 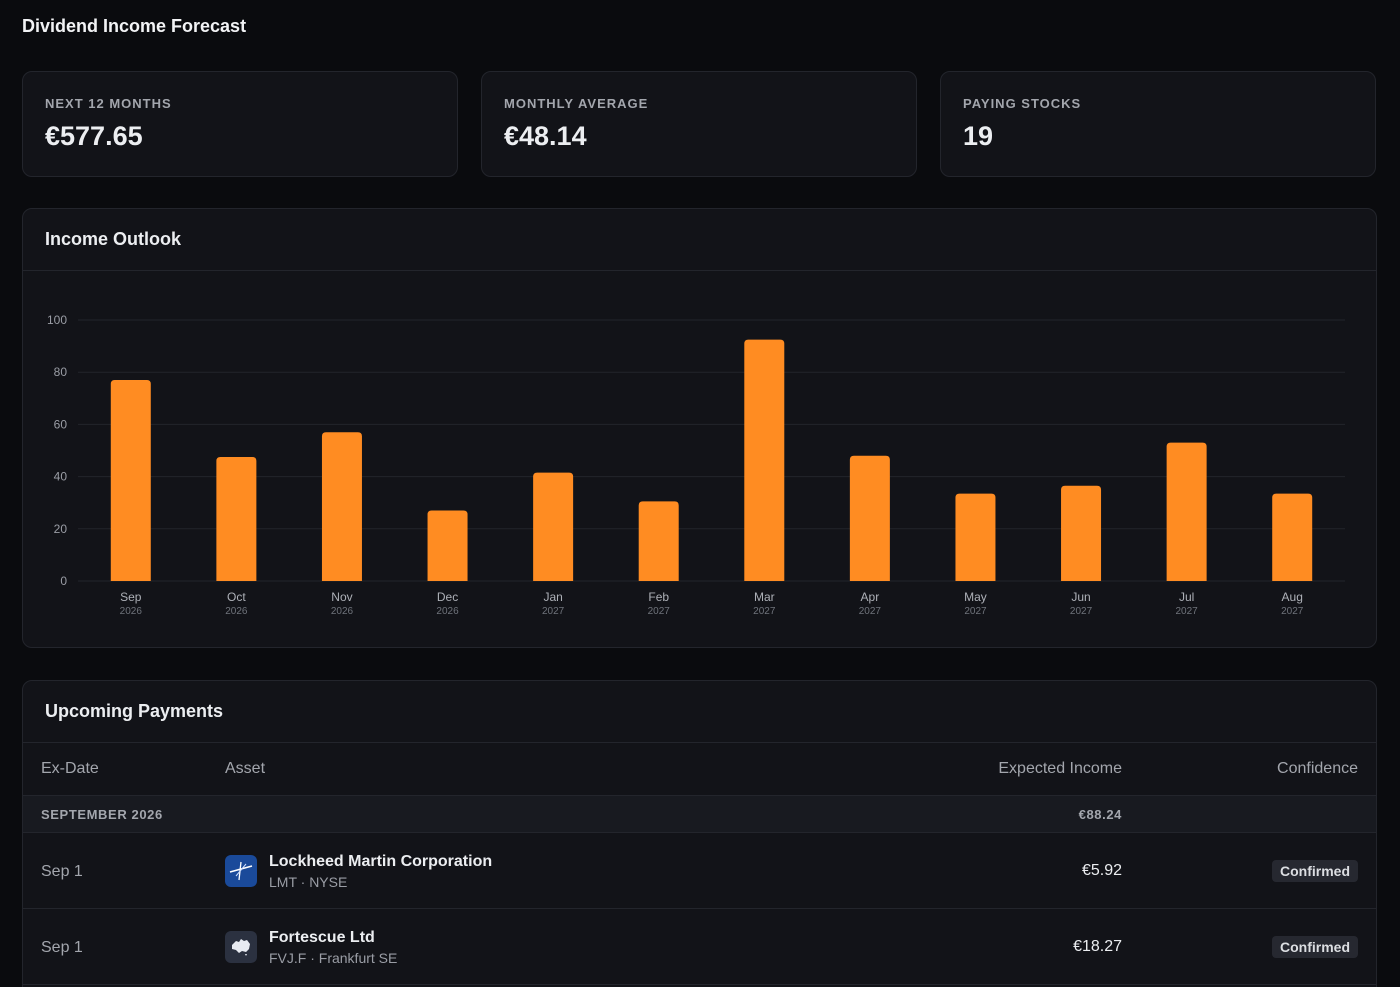 I want to click on row-expected-income: €18.27, so click(x=1097, y=946).